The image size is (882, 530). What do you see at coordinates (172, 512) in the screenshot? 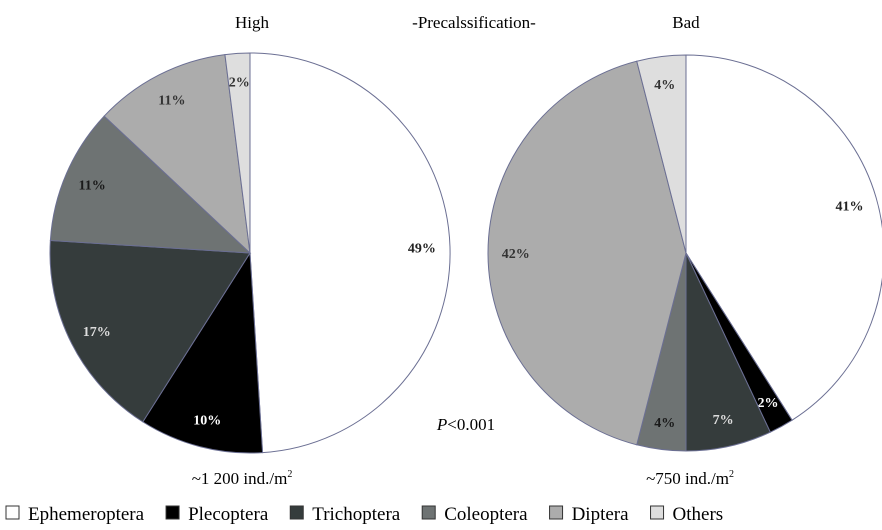
I see `legend-swatch-plecoptera` at bounding box center [172, 512].